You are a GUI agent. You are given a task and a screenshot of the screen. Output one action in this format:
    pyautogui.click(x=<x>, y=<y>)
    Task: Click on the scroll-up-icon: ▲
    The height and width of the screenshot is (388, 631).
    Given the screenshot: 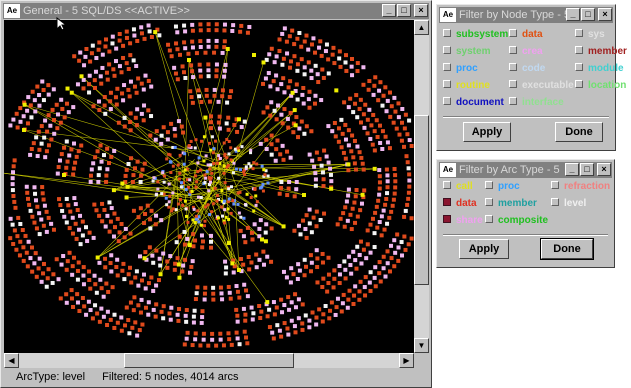 What is the action you would take?
    pyautogui.click(x=421, y=27)
    